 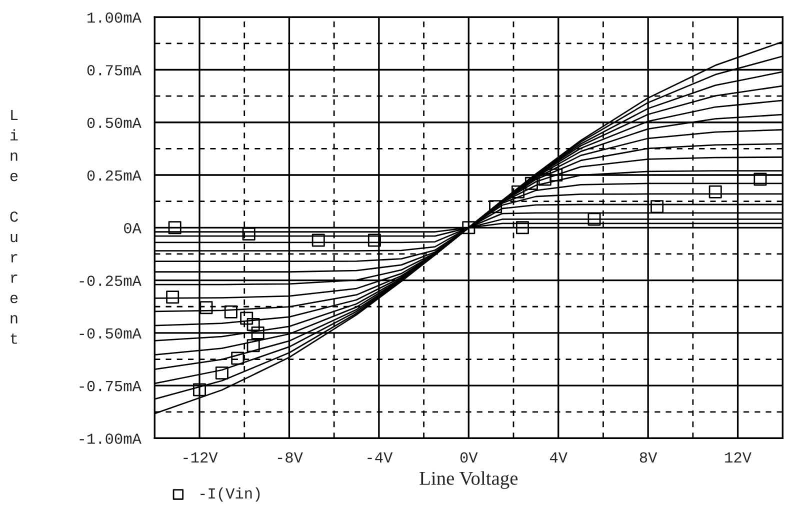 What do you see at coordinates (469, 480) in the screenshot?
I see `x-axis-title: Line Voltage` at bounding box center [469, 480].